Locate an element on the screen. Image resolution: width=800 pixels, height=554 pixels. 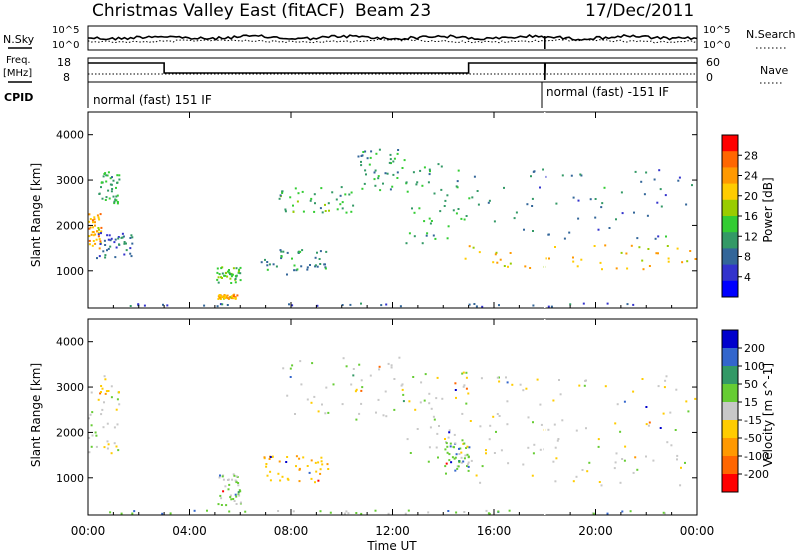
colorbar-tick-label: 12 is located at coordinates (751, 236).